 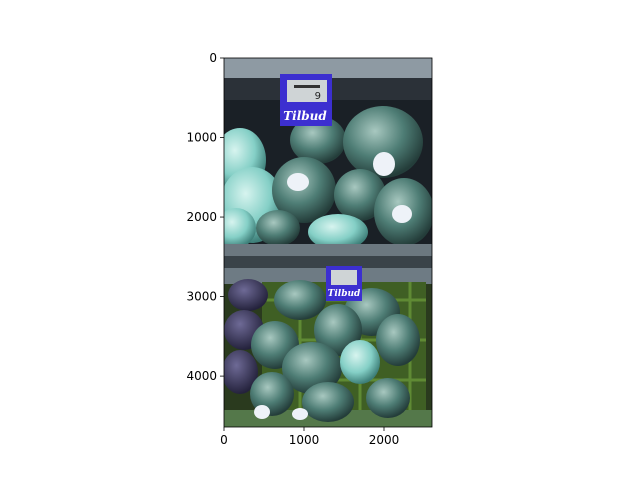 What do you see at coordinates (306, 100) in the screenshot?
I see `upper-price-label: 9 Tilbud` at bounding box center [306, 100].